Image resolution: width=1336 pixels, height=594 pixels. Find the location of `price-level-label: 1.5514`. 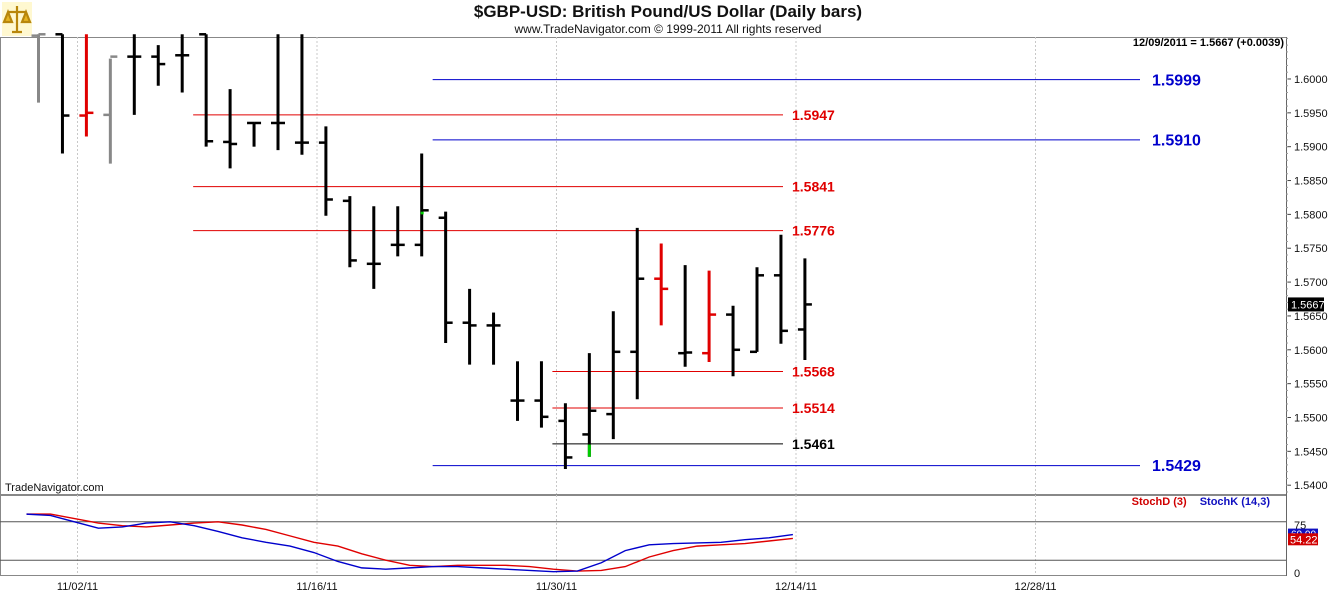

price-level-label: 1.5514 is located at coordinates (813, 408).